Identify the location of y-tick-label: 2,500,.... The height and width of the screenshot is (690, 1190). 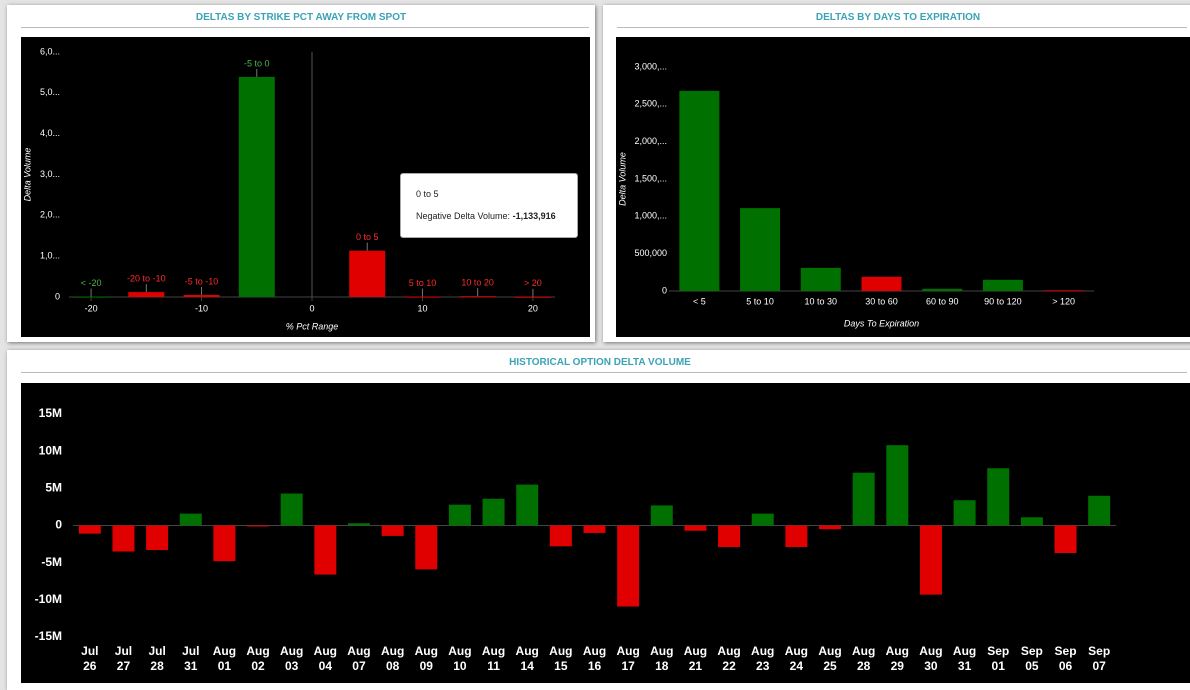
(650, 104).